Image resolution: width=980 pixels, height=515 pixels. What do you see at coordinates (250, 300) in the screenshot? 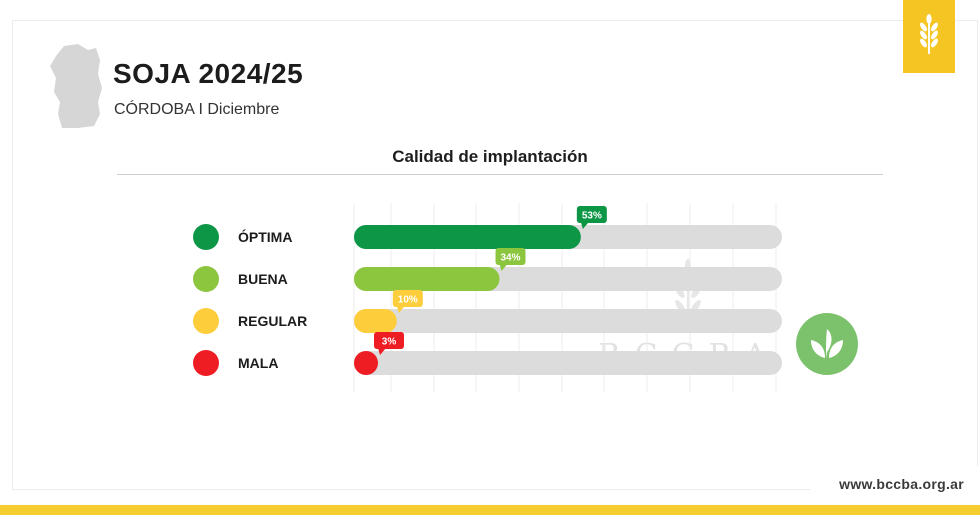
I see `legend-layer: ÓPTIMA BUENA REGULAR MALA` at bounding box center [250, 300].